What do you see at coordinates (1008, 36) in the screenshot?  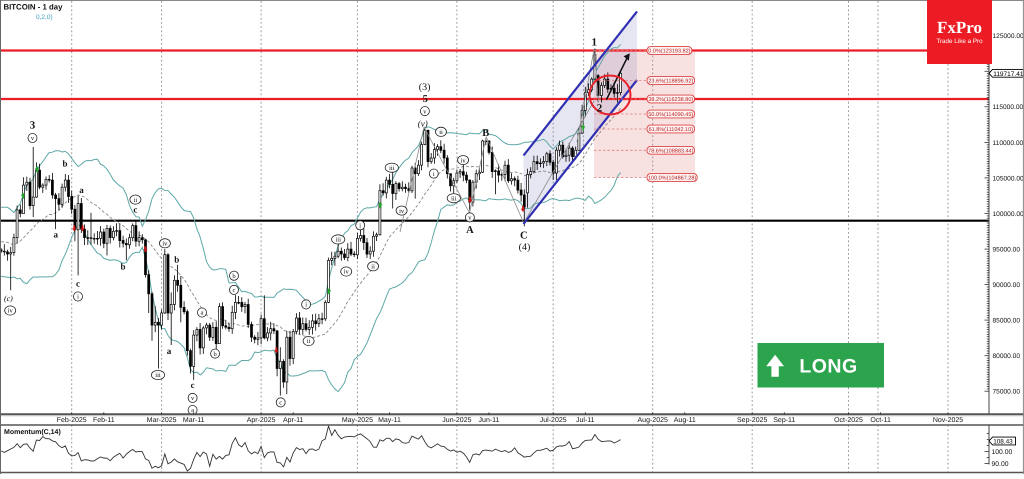 I see `svg-text: 125000.00` at bounding box center [1008, 36].